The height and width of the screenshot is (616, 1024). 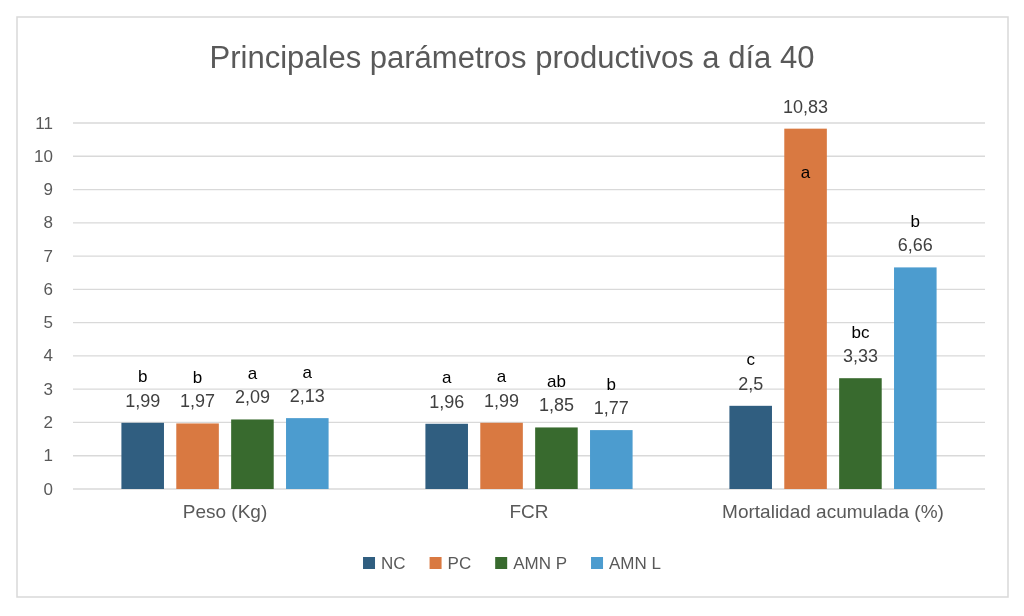 I want to click on data-label: 2,09, so click(x=252, y=397).